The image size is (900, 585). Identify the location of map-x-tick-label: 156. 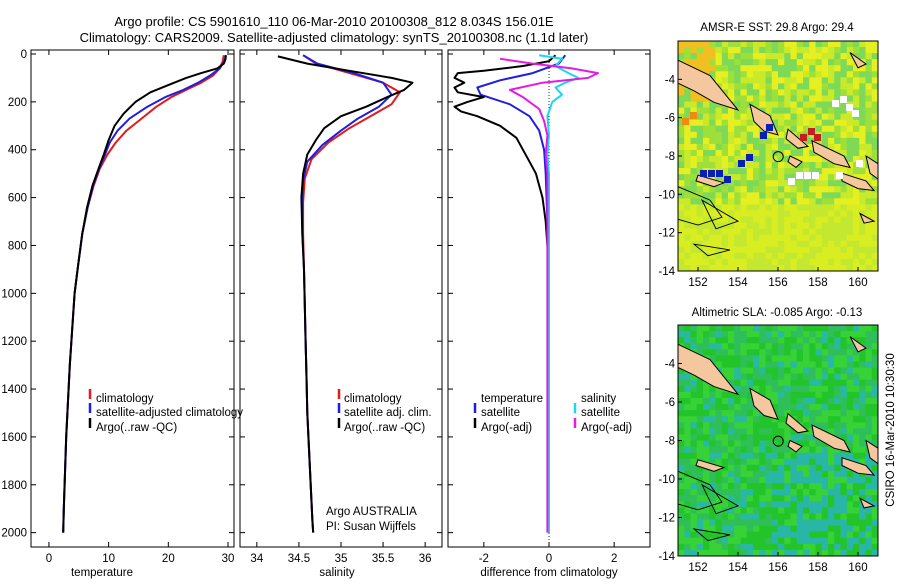
(777, 568).